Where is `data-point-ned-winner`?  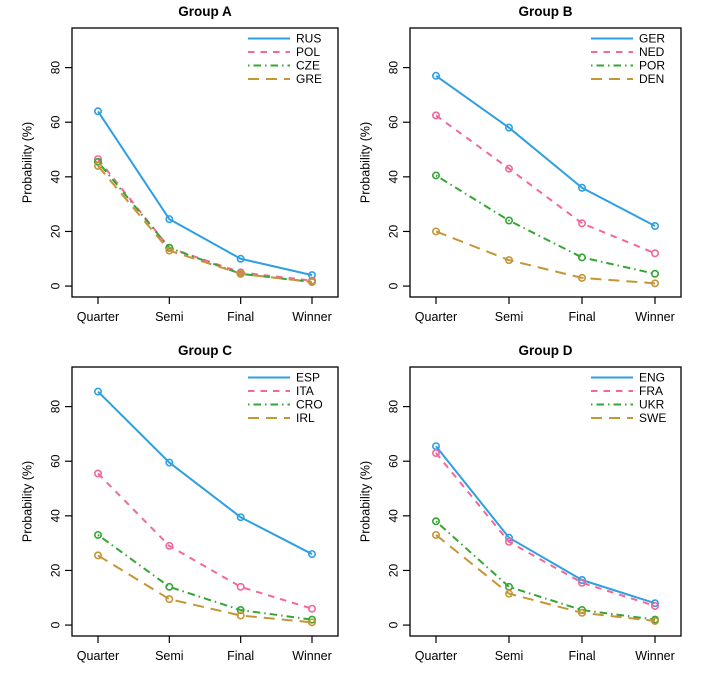
data-point-ned-winner is located at coordinates (654, 253).